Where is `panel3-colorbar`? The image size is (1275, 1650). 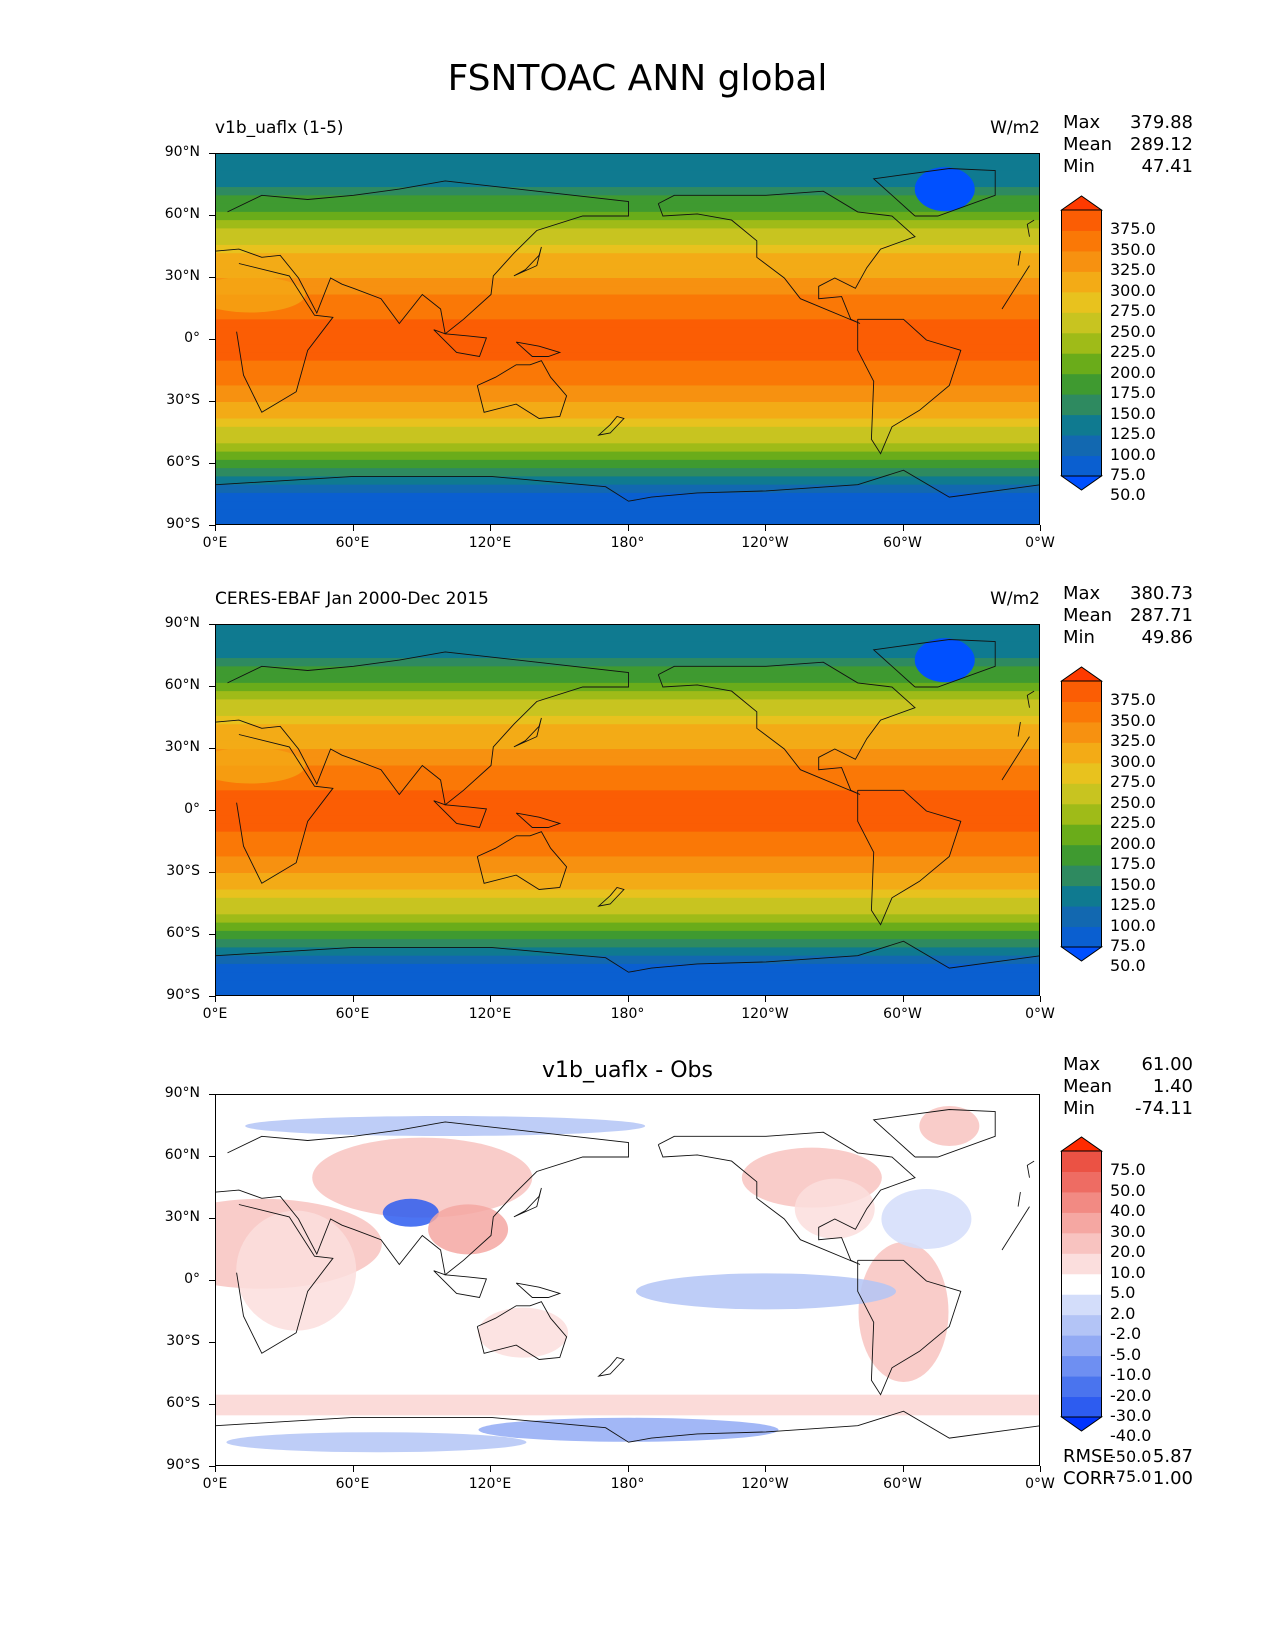
panel3-colorbar is located at coordinates (1082, 1284).